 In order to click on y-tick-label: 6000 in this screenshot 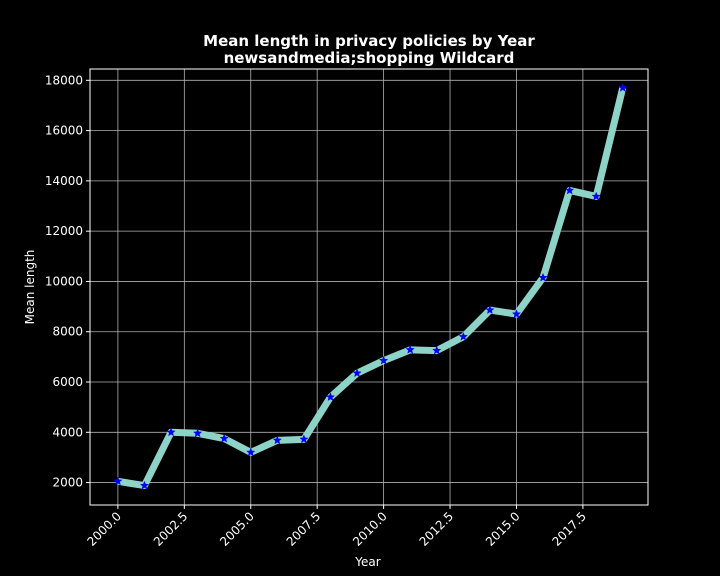, I will do `click(67, 382)`.